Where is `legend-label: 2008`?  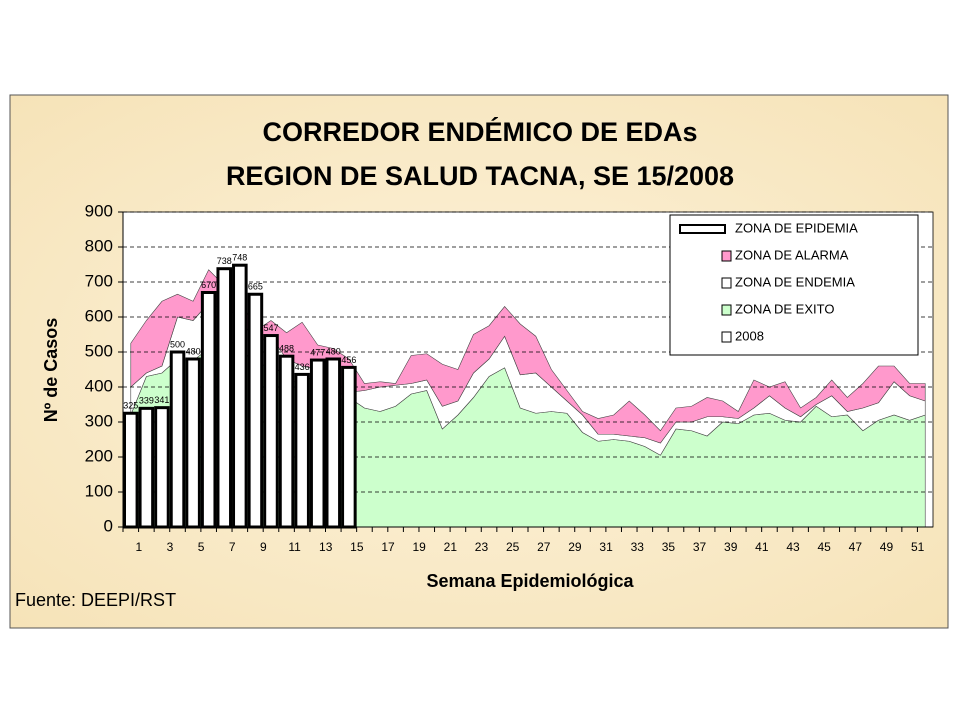
legend-label: 2008 is located at coordinates (749, 335).